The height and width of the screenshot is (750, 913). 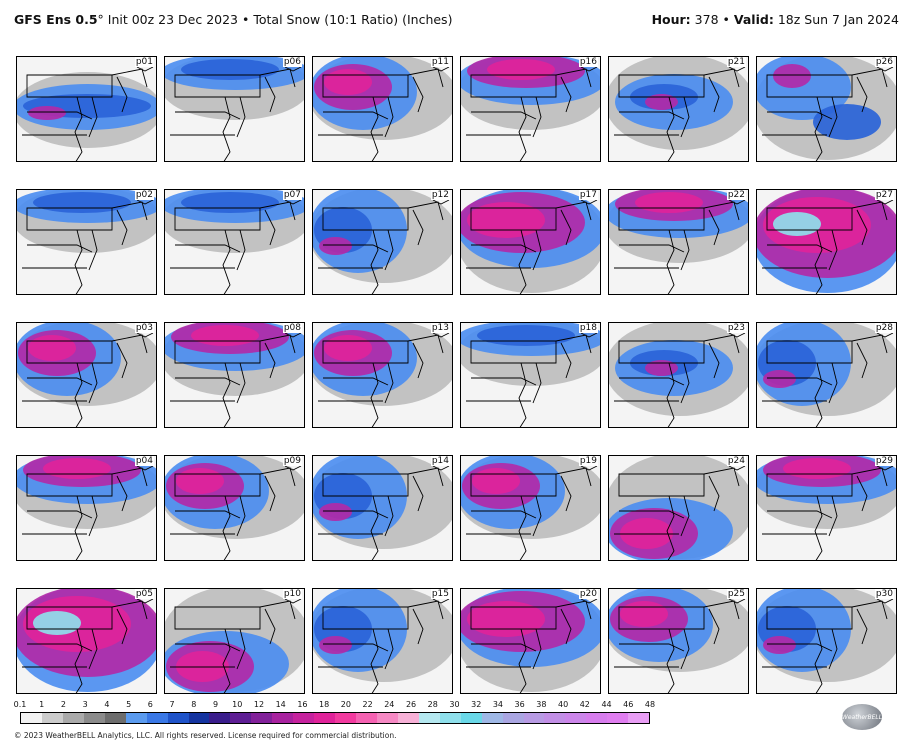 I want to click on panel-label: p26, so click(x=884, y=62).